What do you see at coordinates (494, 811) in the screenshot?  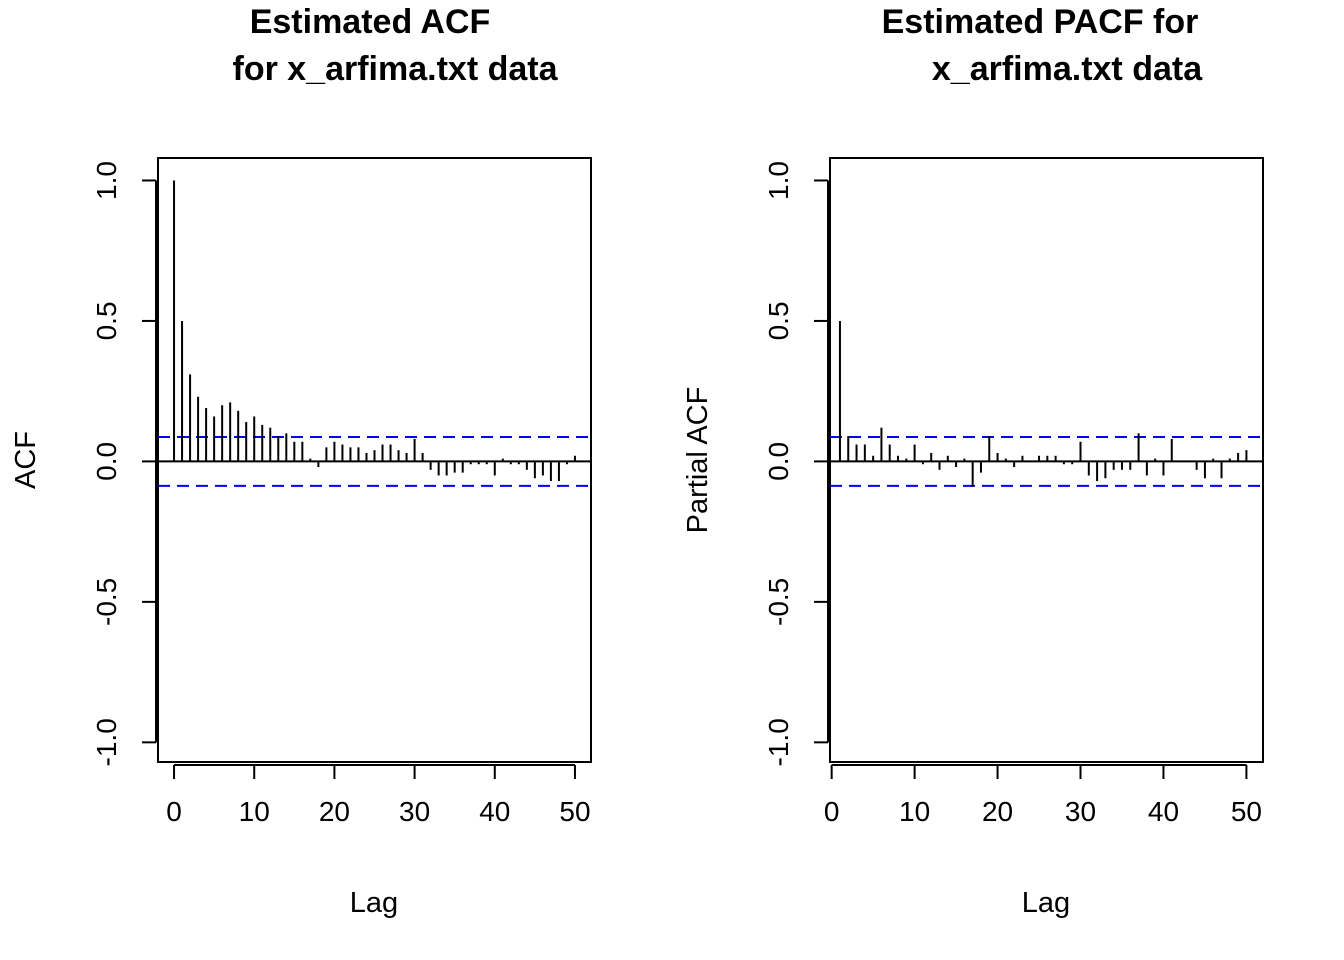 I see `acf-x-tick-label-40: 40` at bounding box center [494, 811].